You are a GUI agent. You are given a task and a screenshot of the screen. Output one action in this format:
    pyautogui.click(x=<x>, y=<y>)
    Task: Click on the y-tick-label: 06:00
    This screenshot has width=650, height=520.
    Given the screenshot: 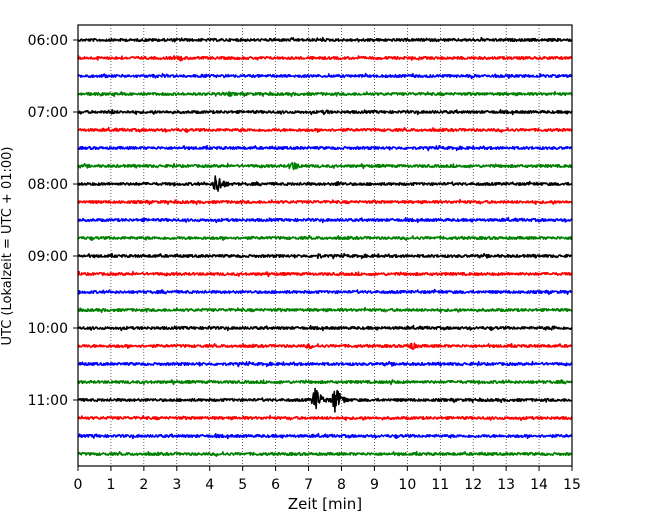 What is the action you would take?
    pyautogui.click(x=48, y=41)
    